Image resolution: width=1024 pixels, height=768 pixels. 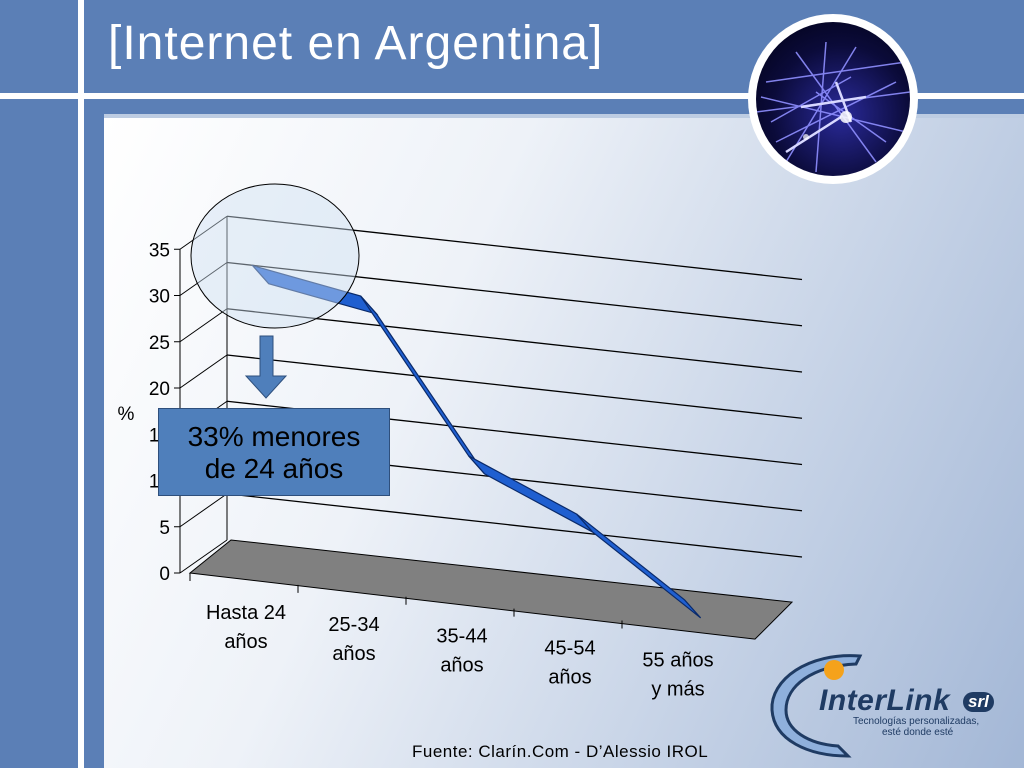 I want to click on x-tick-label: 35-44 años, so click(x=461, y=651).